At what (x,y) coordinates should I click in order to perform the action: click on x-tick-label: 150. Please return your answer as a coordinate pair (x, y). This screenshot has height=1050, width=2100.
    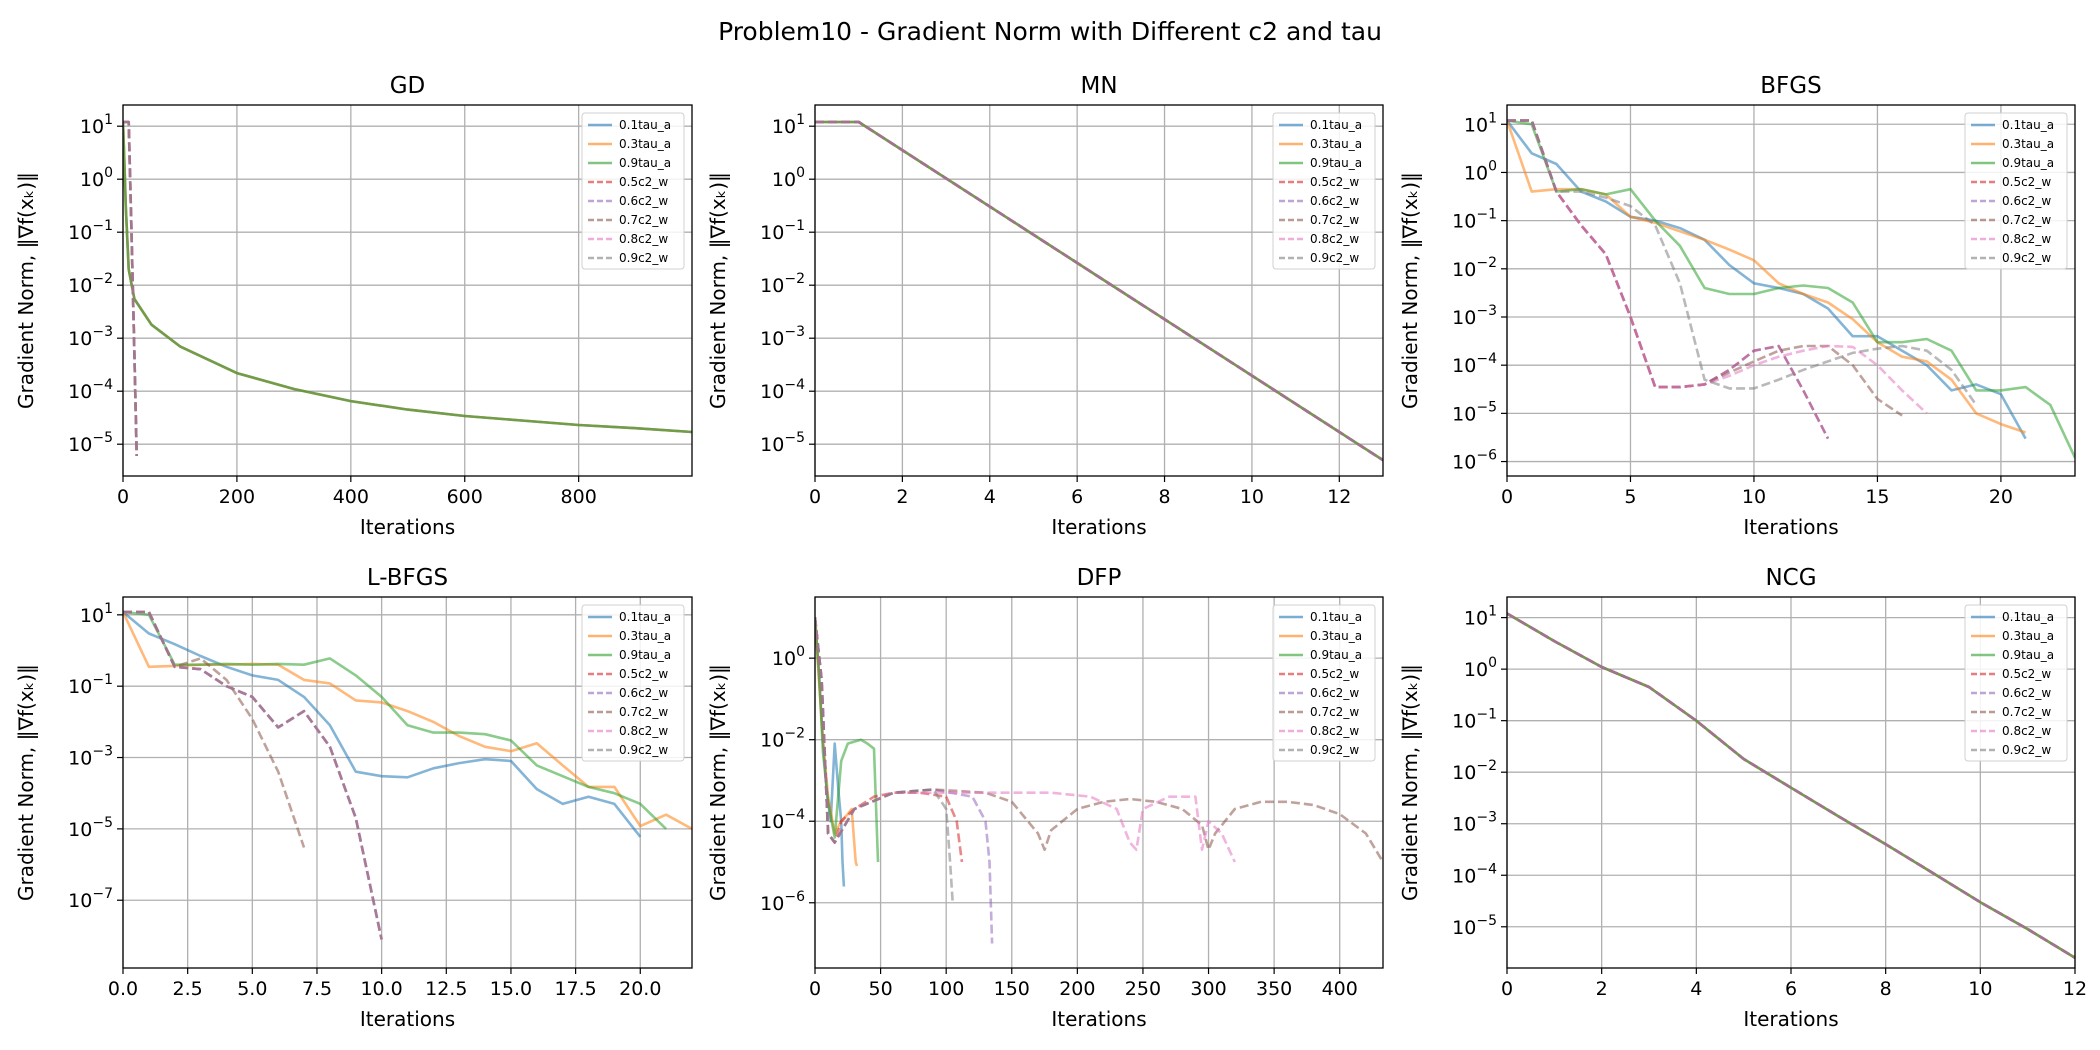
    Looking at the image, I should click on (1012, 989).